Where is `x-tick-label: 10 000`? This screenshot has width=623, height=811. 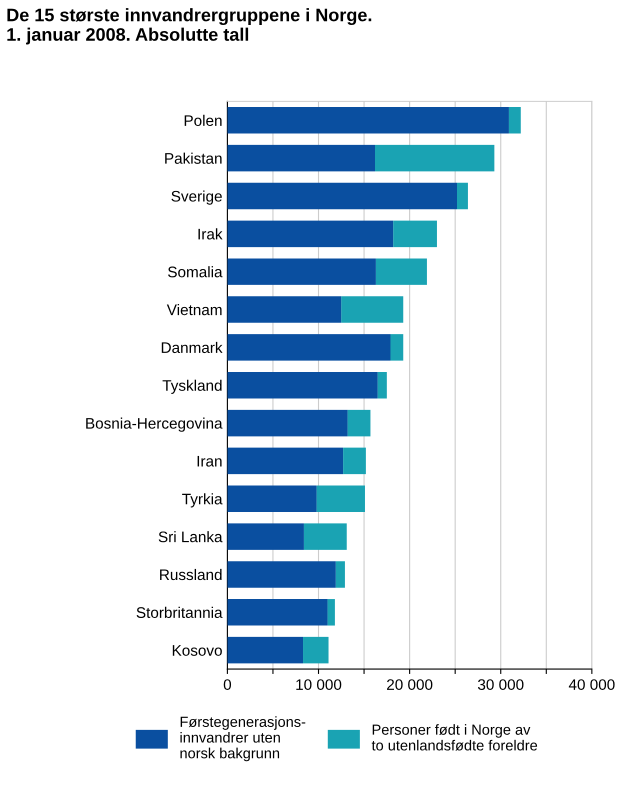 x-tick-label: 10 000 is located at coordinates (319, 684).